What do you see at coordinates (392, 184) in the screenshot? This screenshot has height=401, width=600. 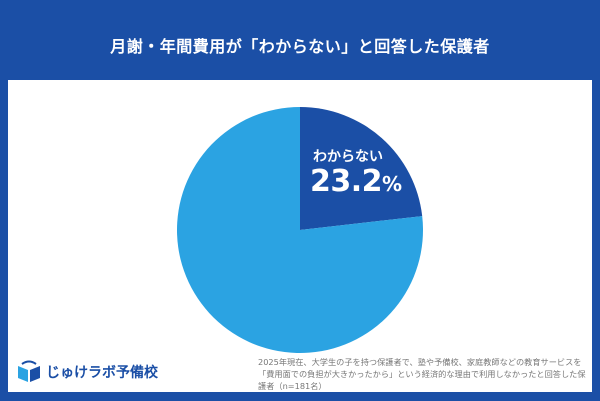 I see `slice-unit: %` at bounding box center [392, 184].